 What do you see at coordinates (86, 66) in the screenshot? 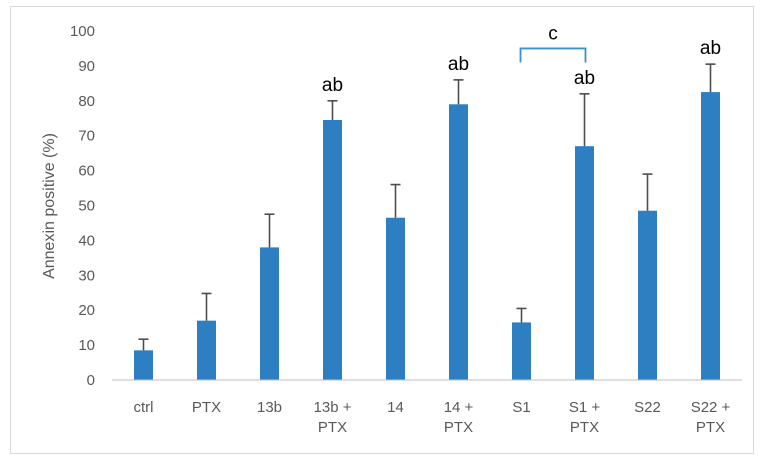
I see `y-tick-label: 90` at bounding box center [86, 66].